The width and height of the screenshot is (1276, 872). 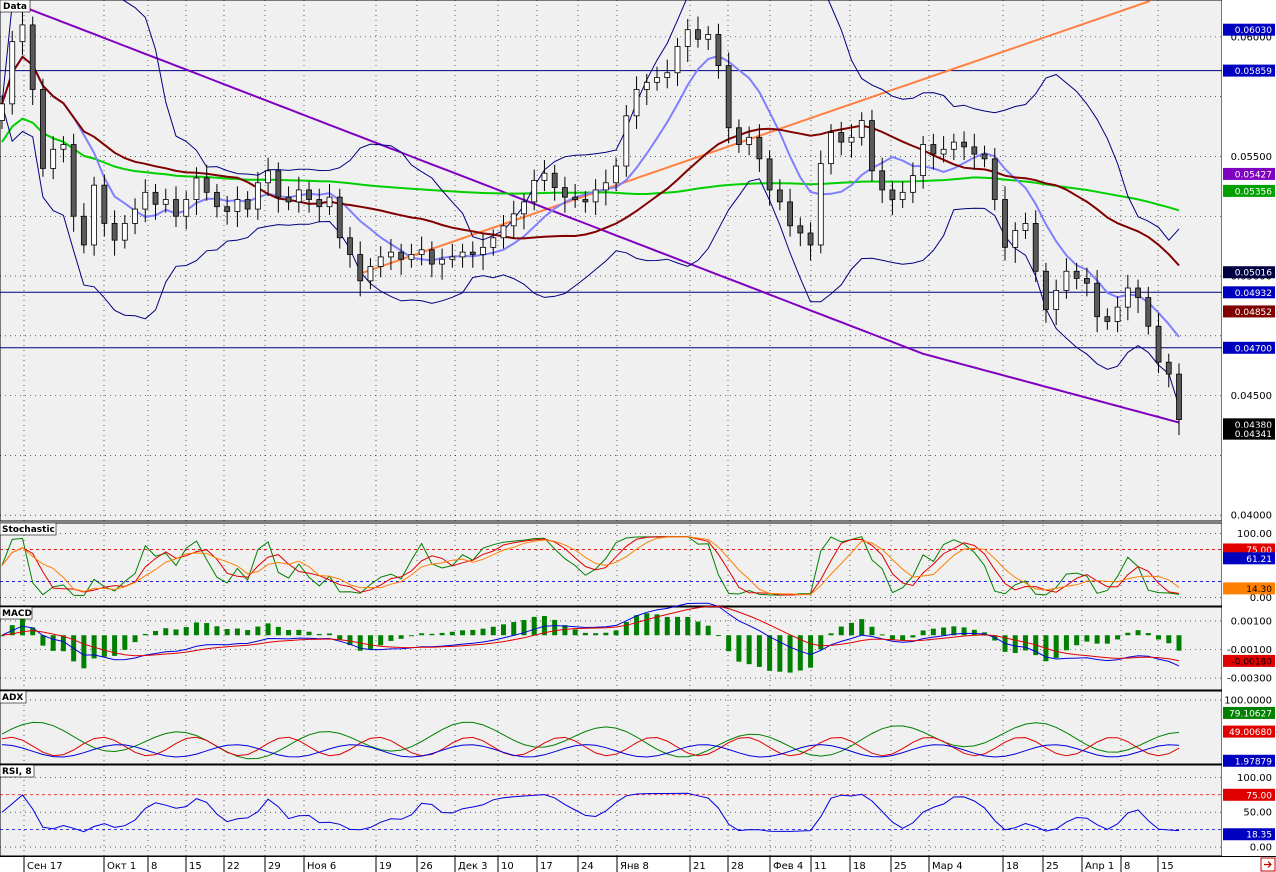 I want to click on price-axis-label: 0.04500, so click(x=1251, y=396).